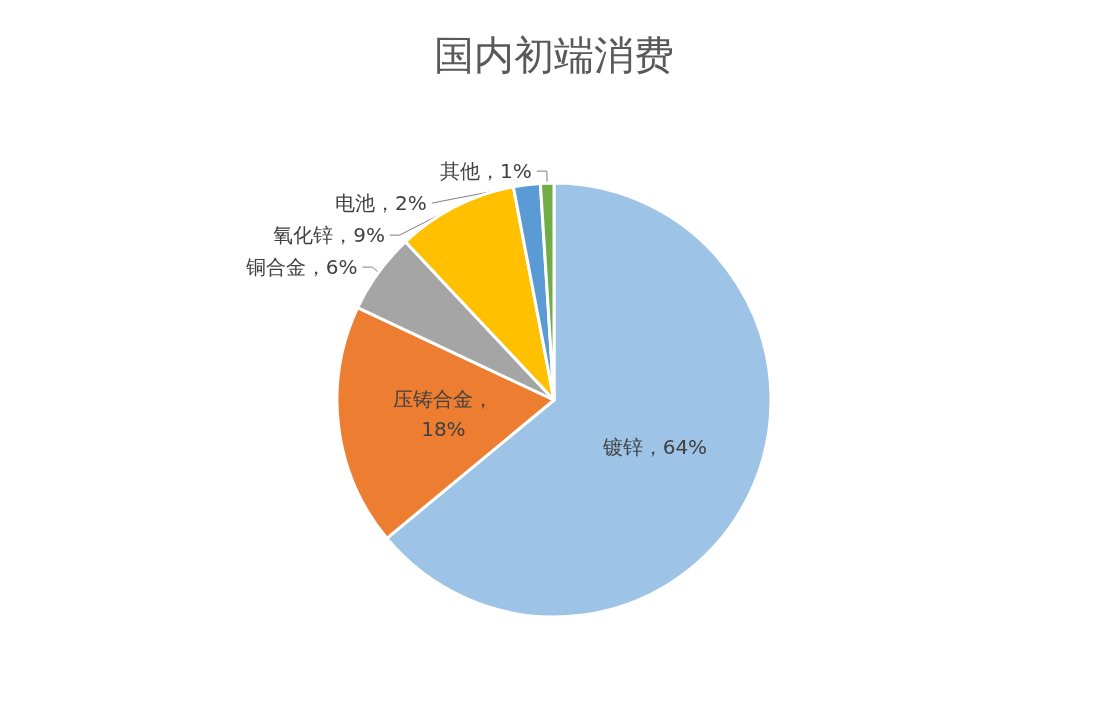 This screenshot has height=716, width=1108. Describe the element at coordinates (654, 447) in the screenshot. I see `slice-label: 镀锌，64%` at that location.